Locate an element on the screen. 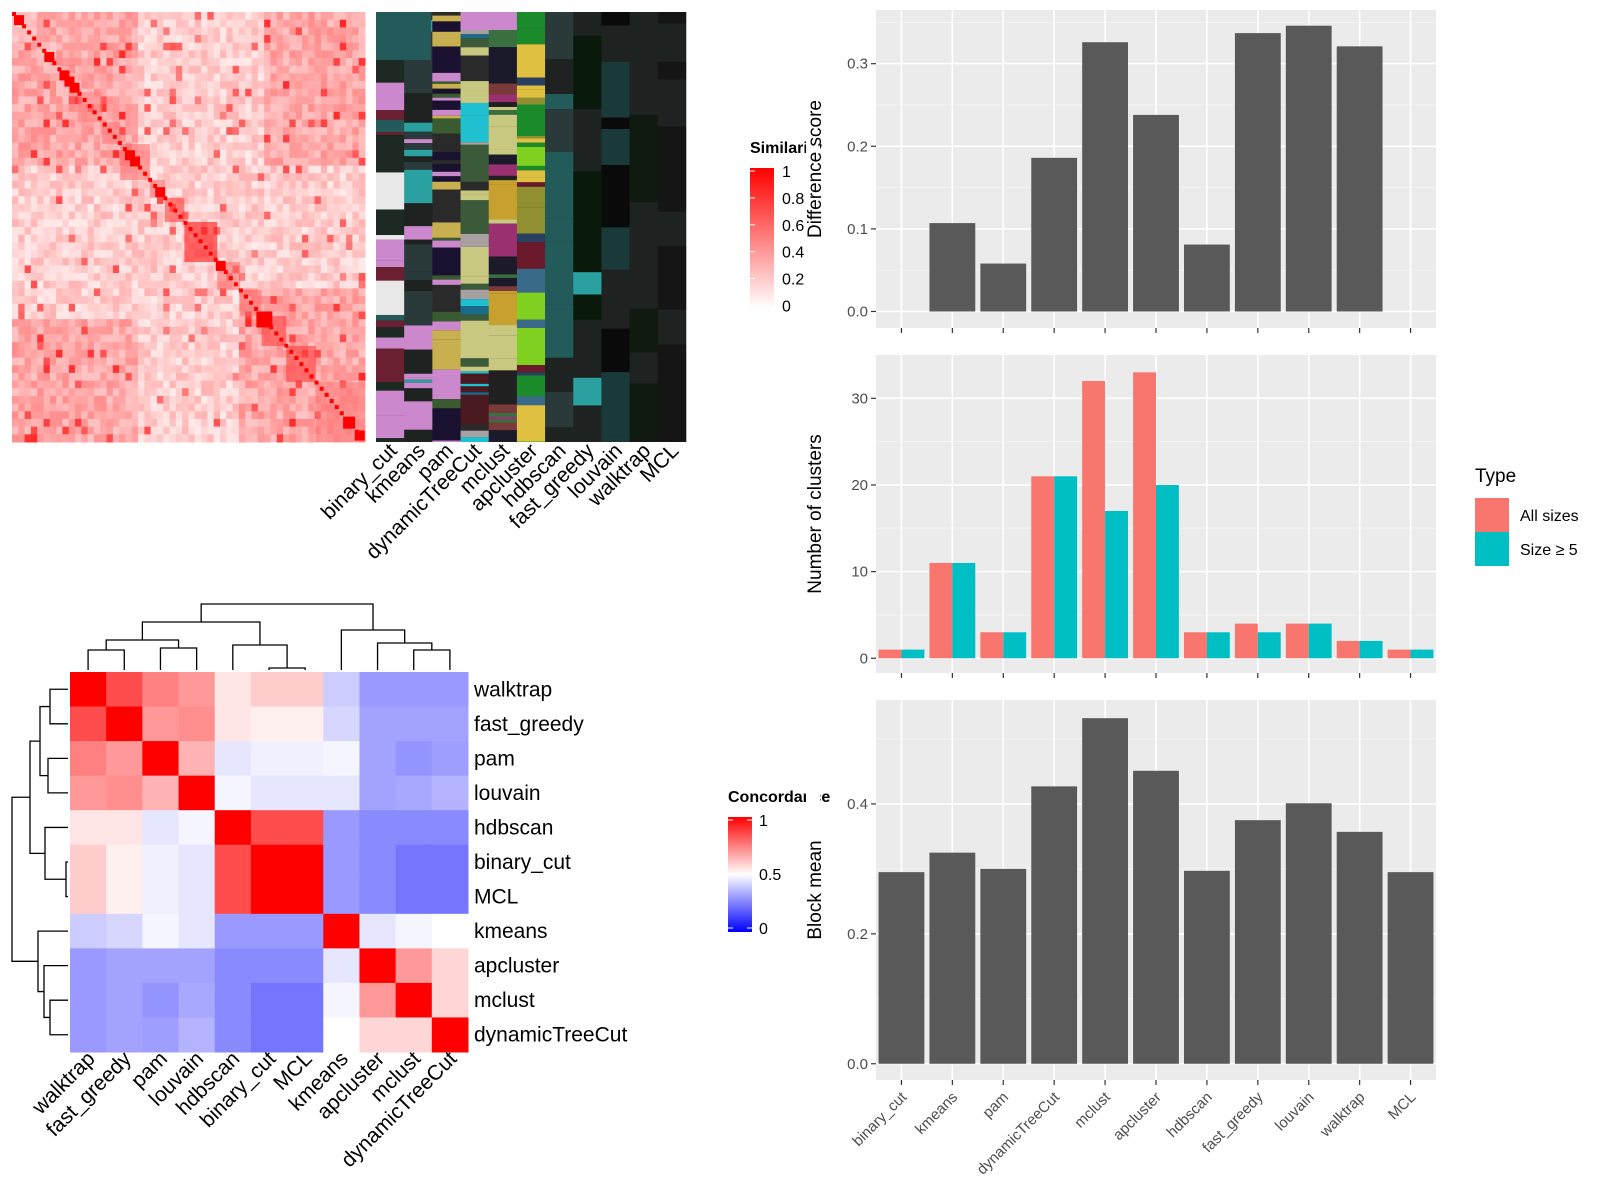  bar-pam is located at coordinates (1003, 966).